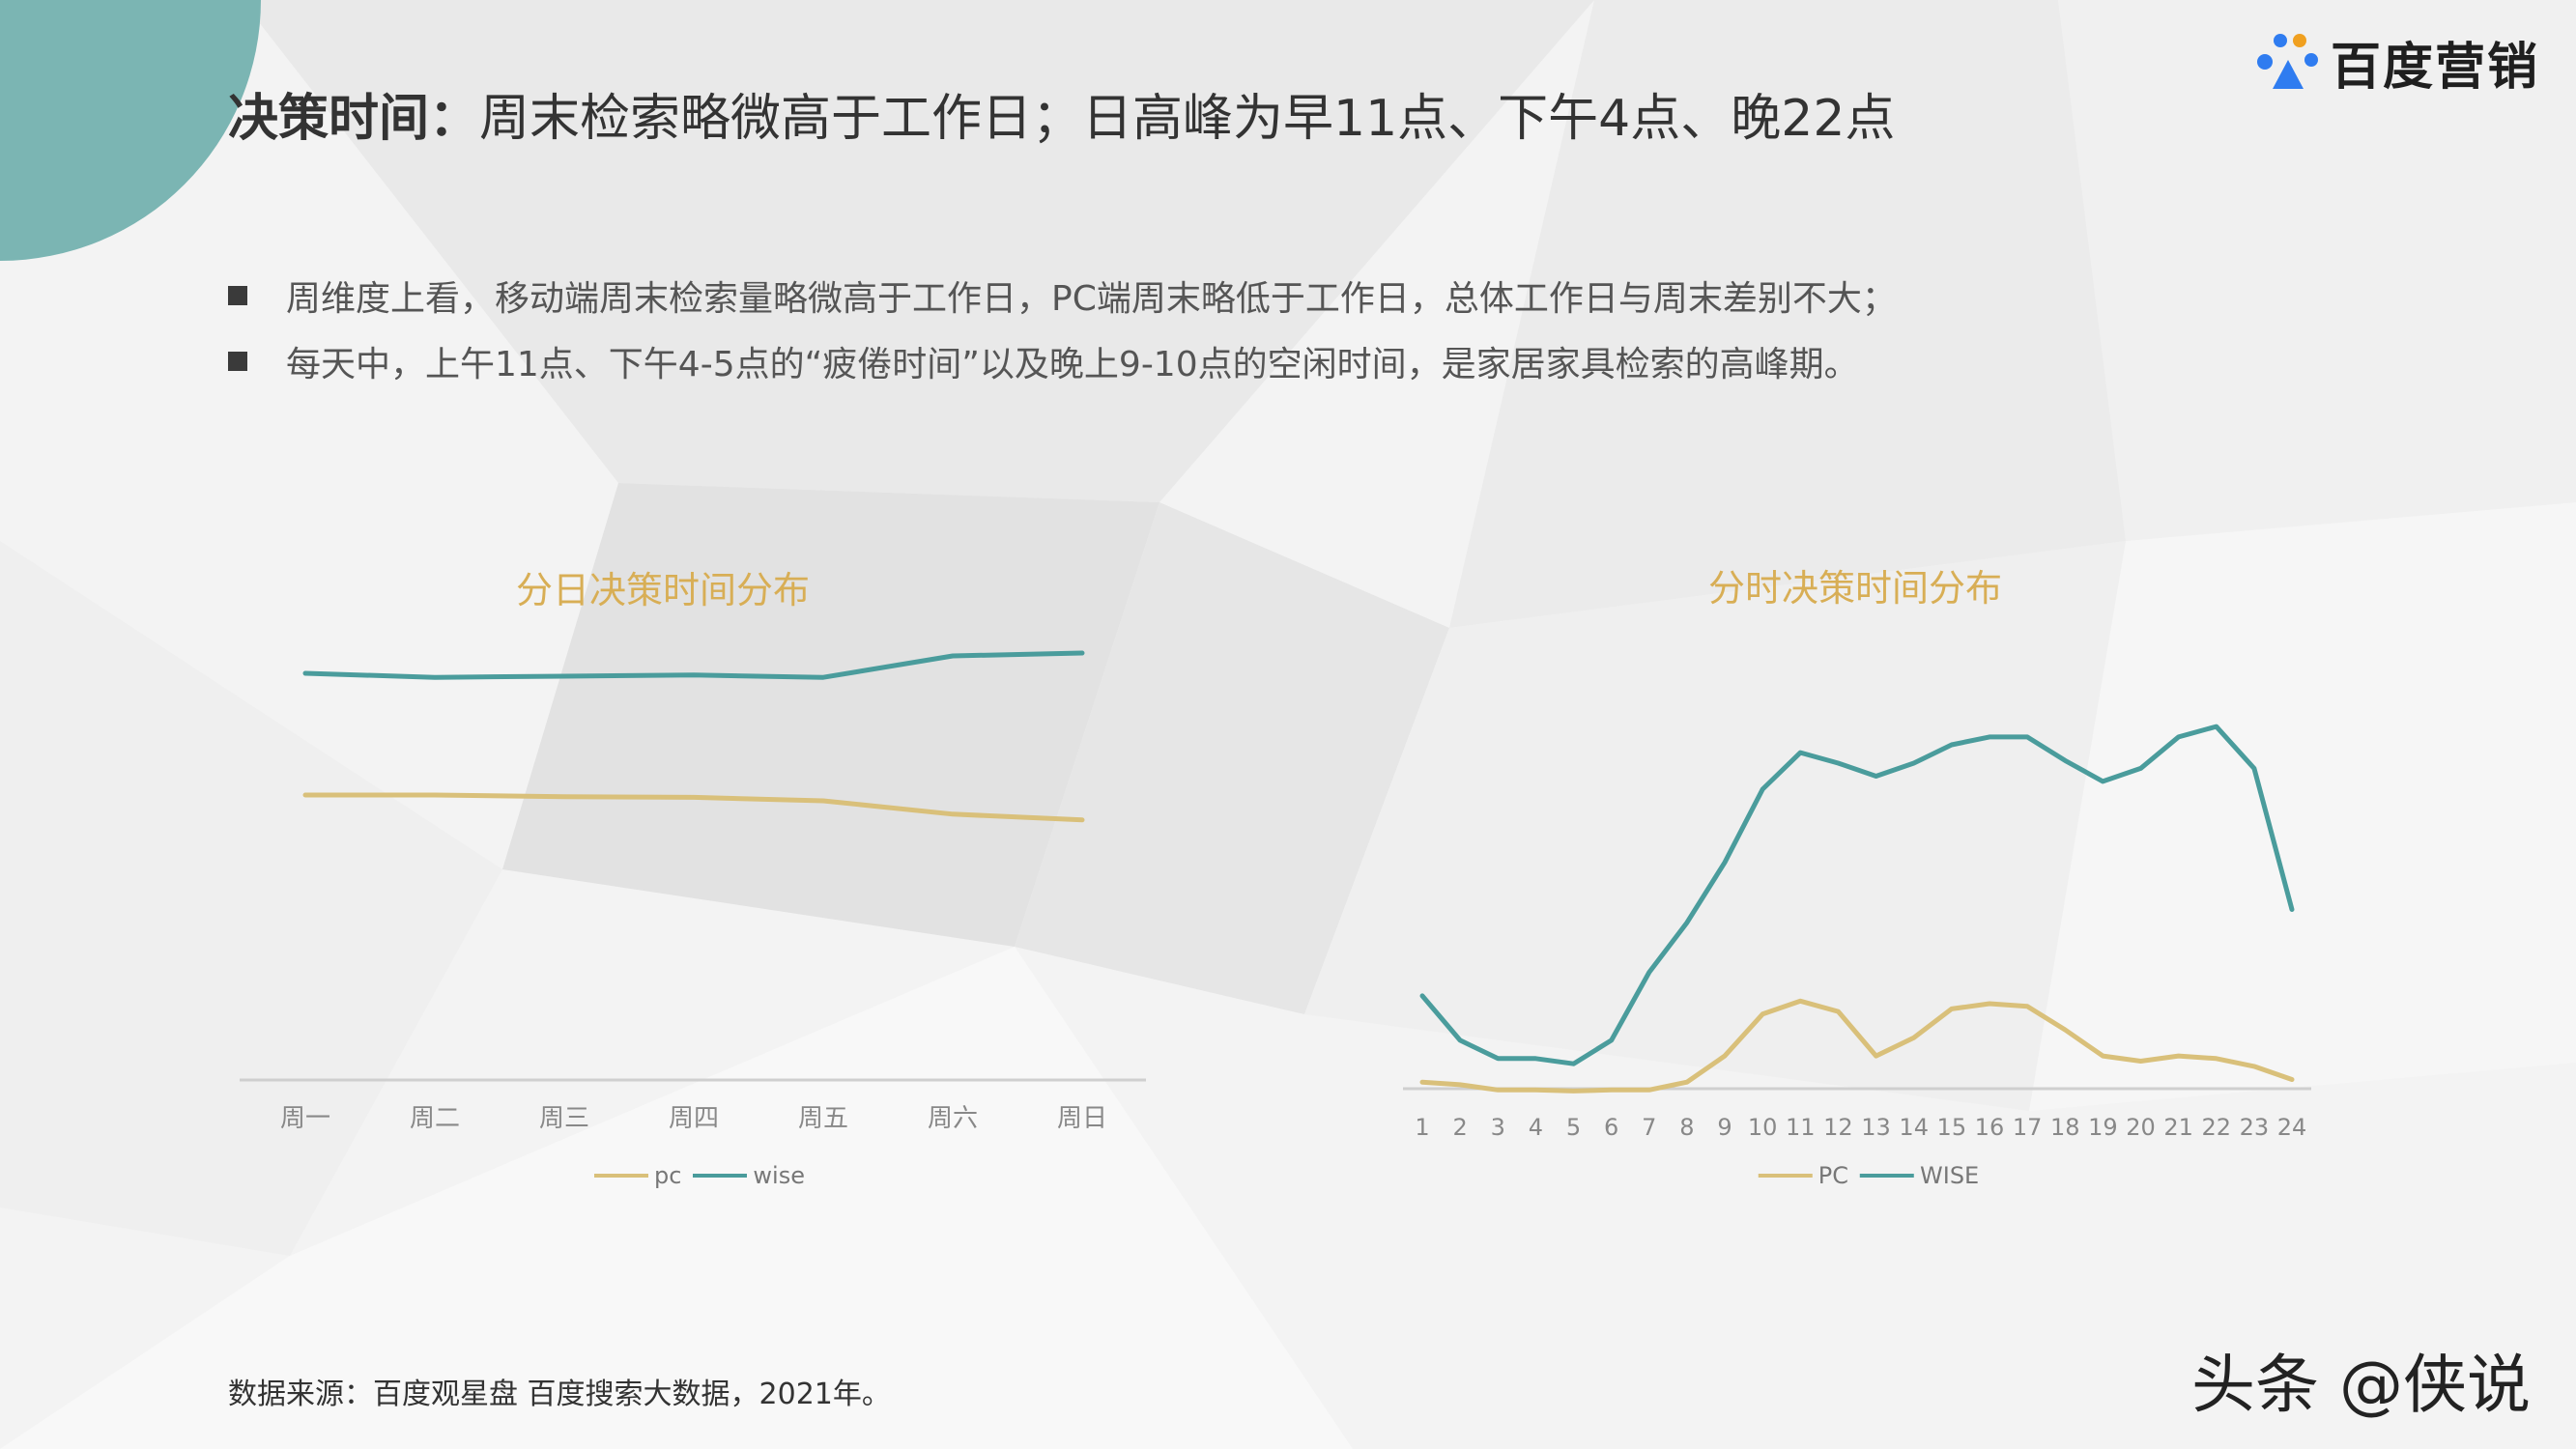 The image size is (2576, 1449). What do you see at coordinates (1855, 588) in the screenshot?
I see `chart-hourly-title: 分时决策时间分布` at bounding box center [1855, 588].